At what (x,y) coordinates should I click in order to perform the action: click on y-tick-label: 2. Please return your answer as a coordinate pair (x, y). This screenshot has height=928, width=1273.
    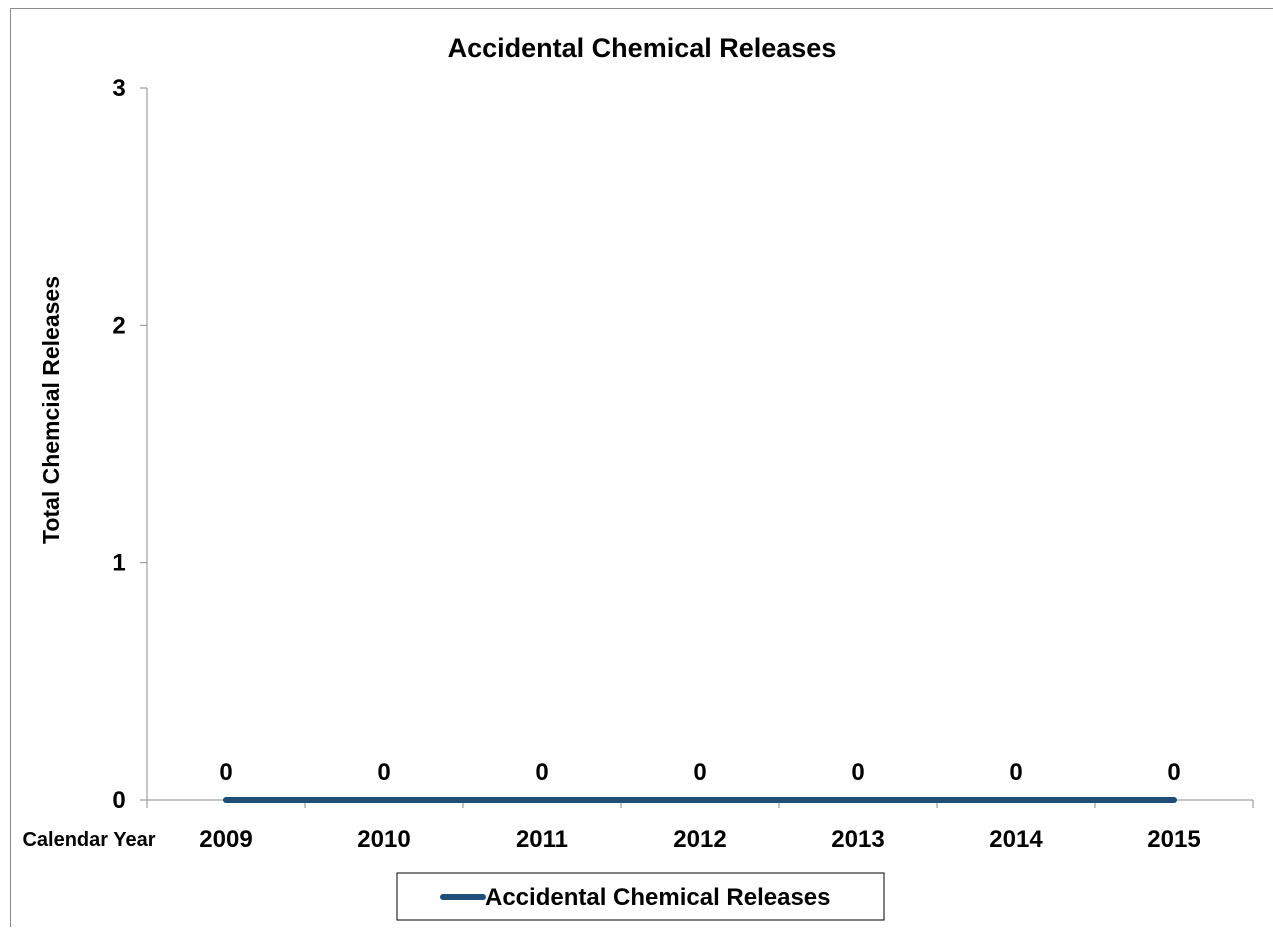
    Looking at the image, I should click on (118, 325).